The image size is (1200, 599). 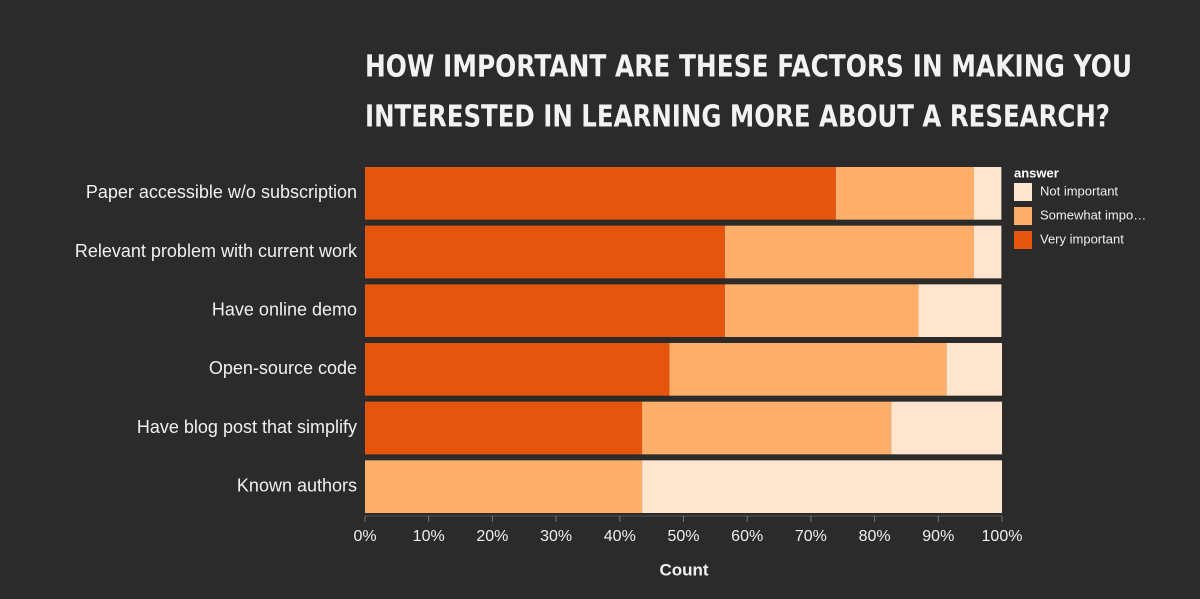 I want to click on x-tick-label: 100%, so click(x=1002, y=536).